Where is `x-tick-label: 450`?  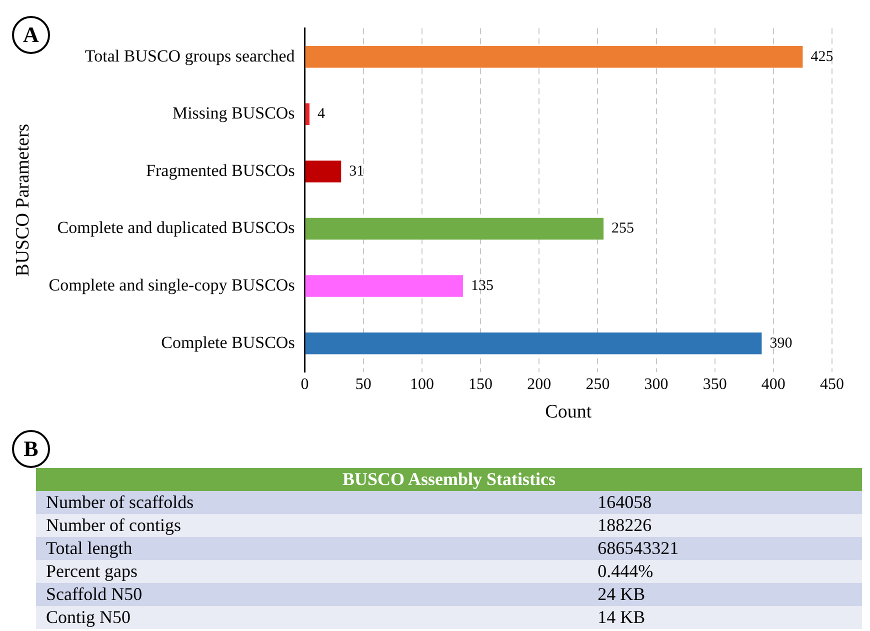 x-tick-label: 450 is located at coordinates (832, 384).